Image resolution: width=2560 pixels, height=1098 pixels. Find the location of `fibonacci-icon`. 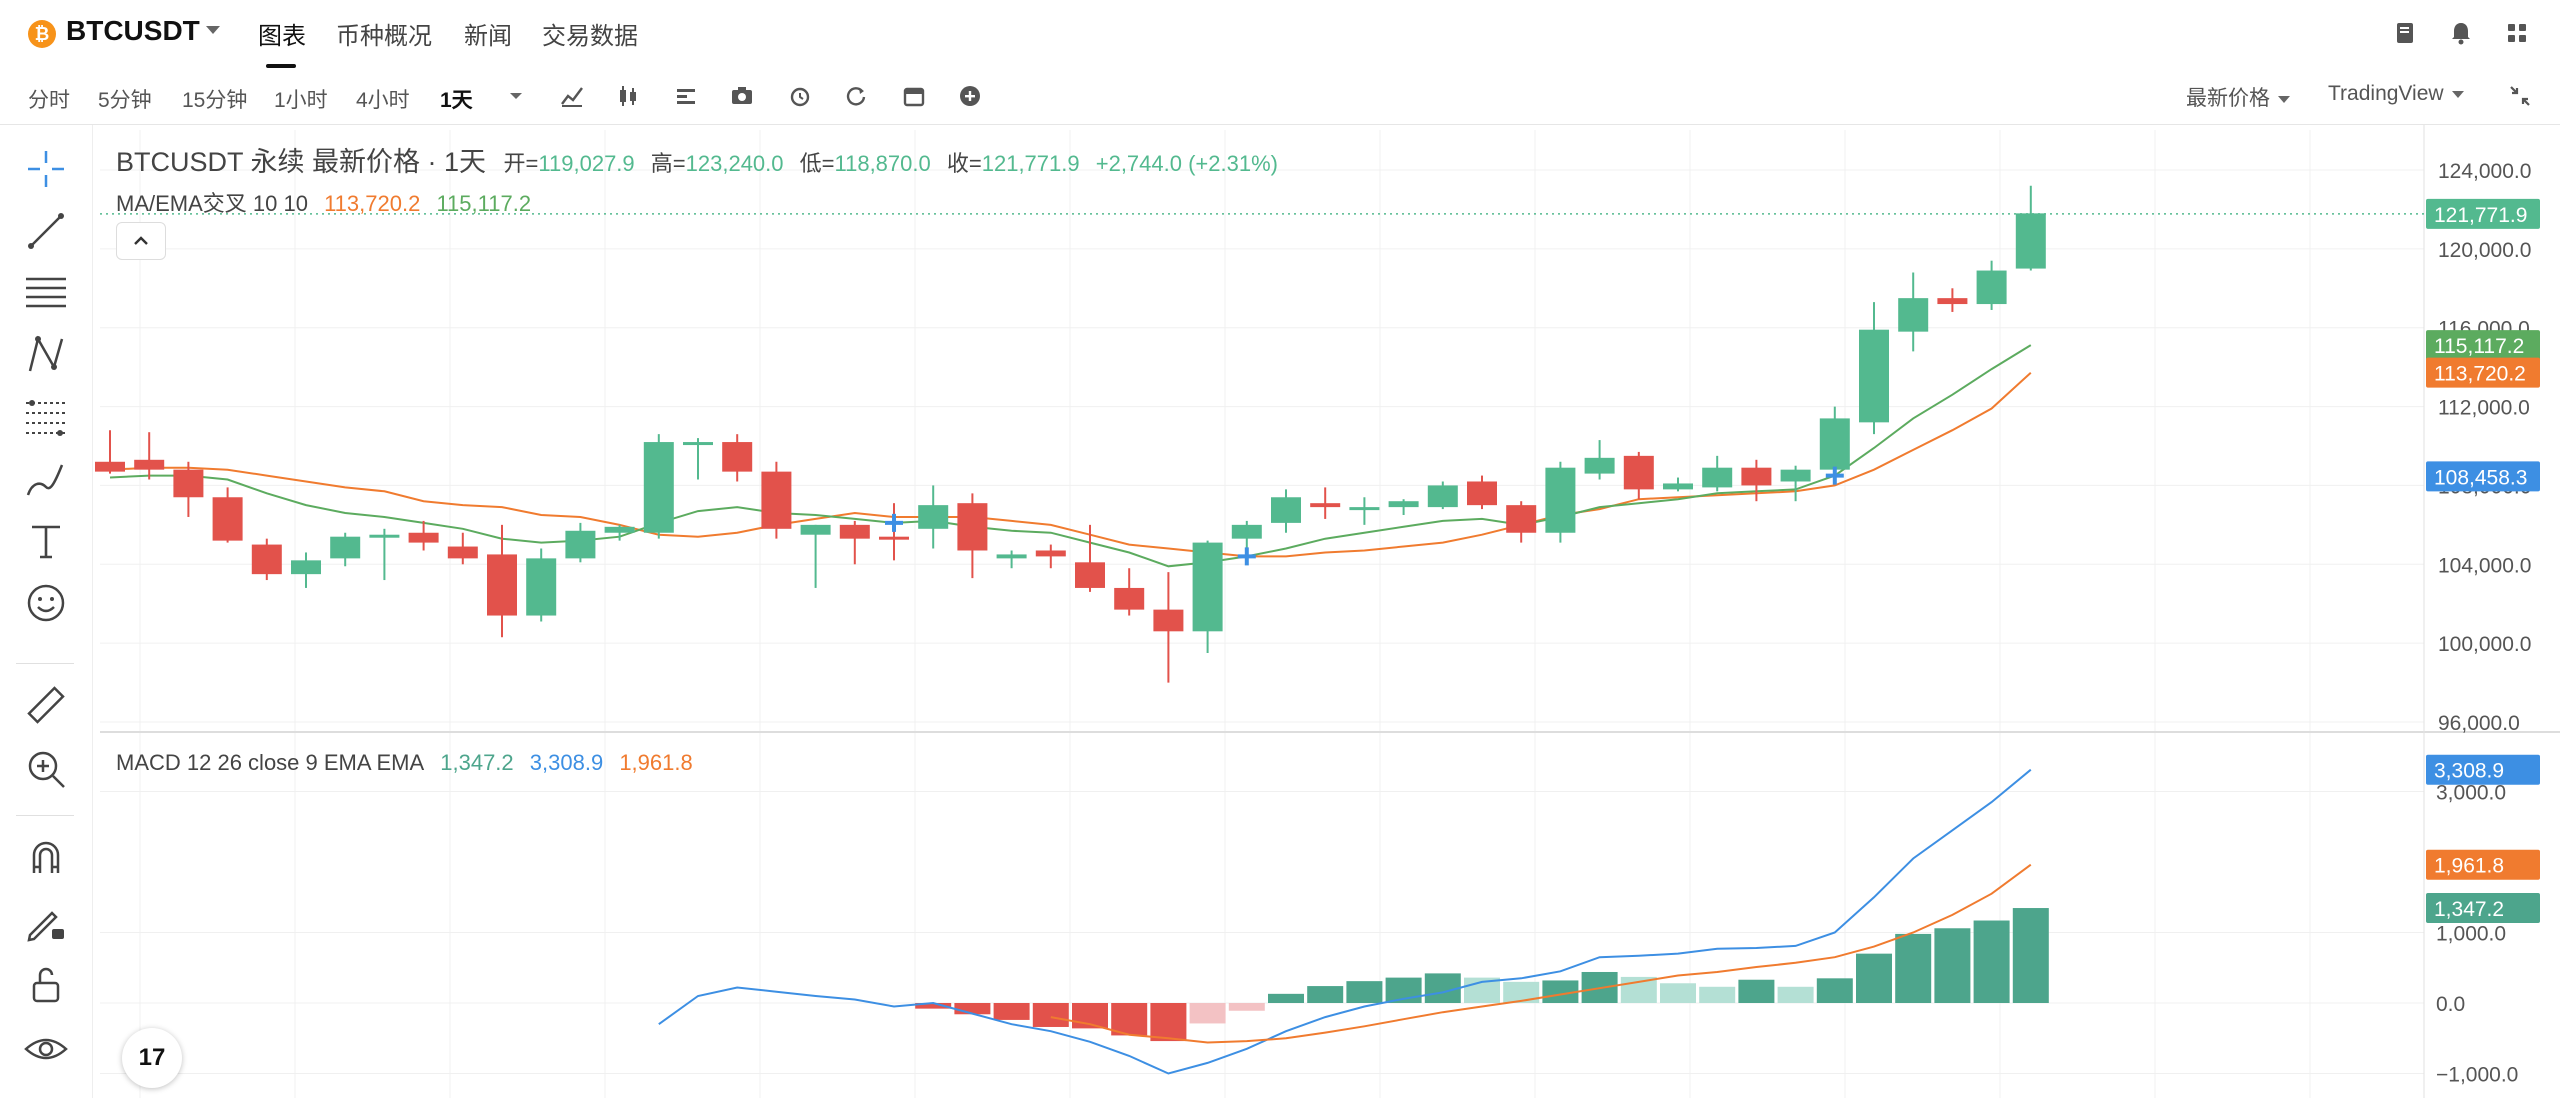

fibonacci-icon is located at coordinates (46, 417).